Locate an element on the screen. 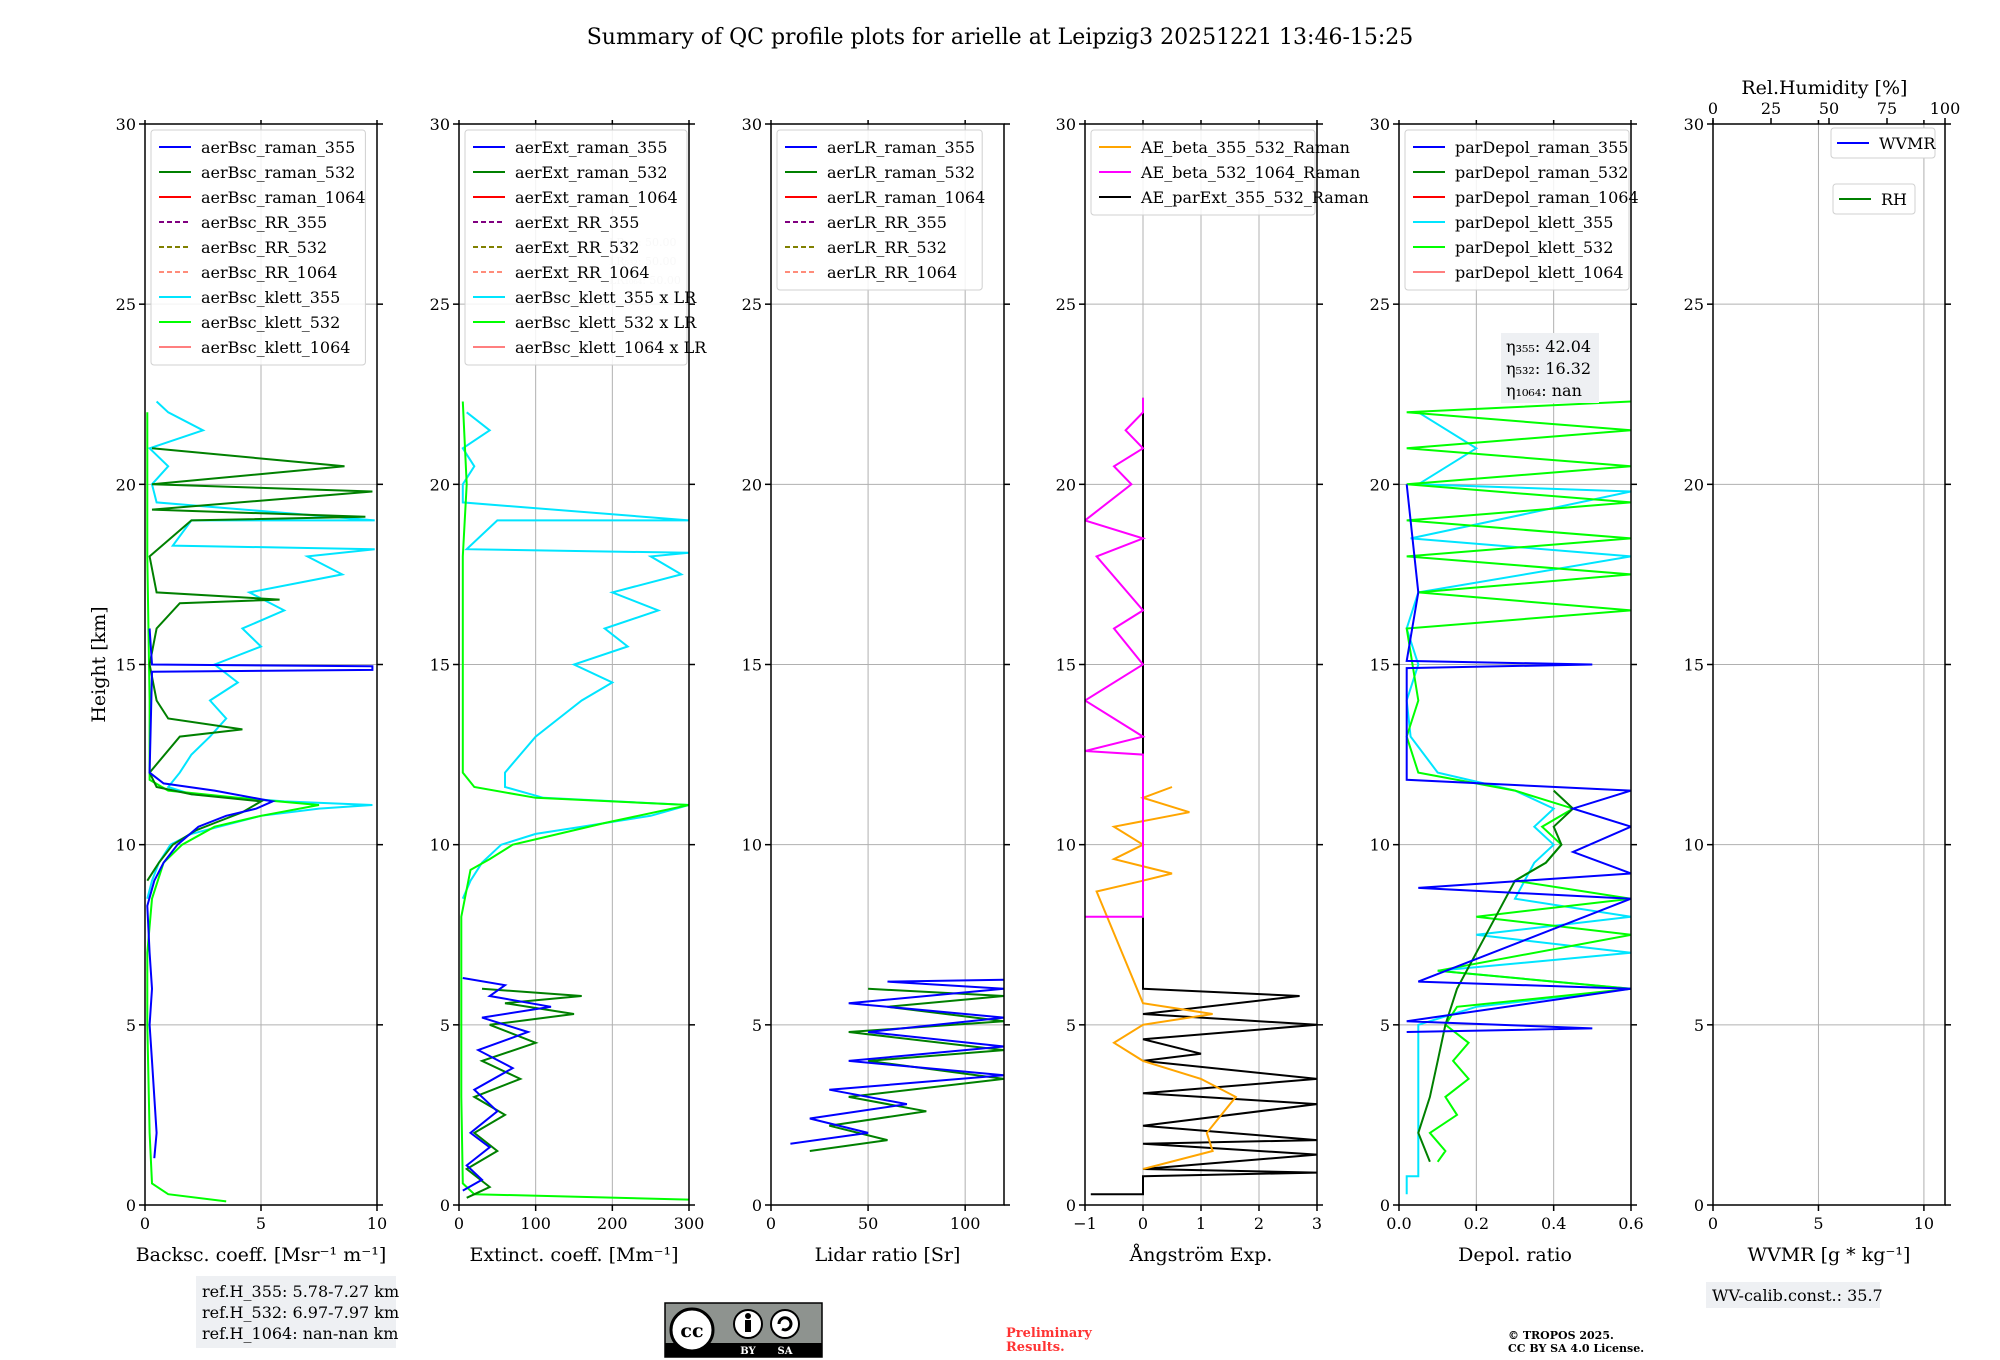 The height and width of the screenshot is (1360, 2000). cc-by-label: BY is located at coordinates (748, 1351).